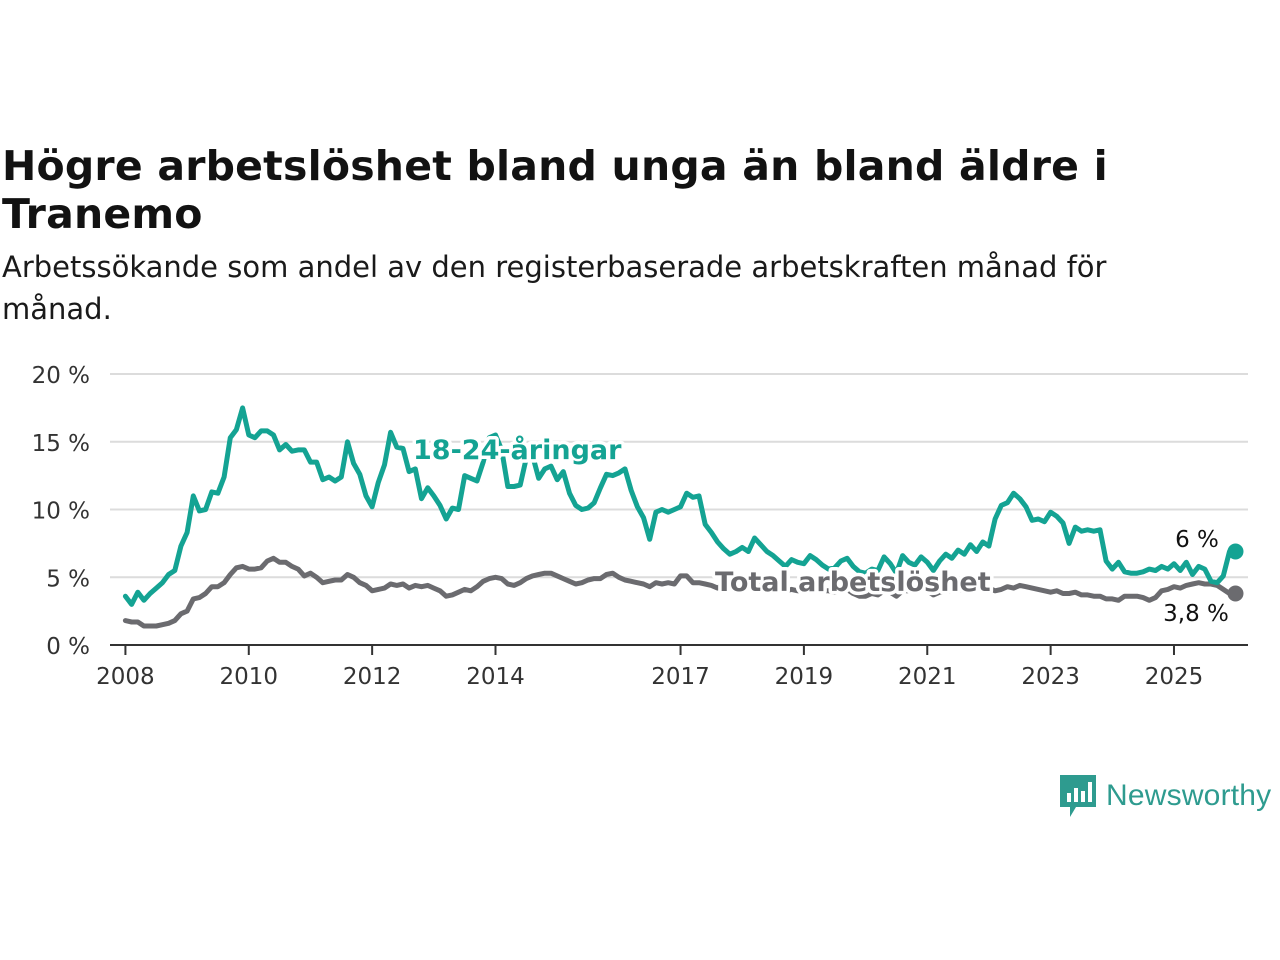  I want to click on end-label-total: 3,8 %, so click(1196, 614).